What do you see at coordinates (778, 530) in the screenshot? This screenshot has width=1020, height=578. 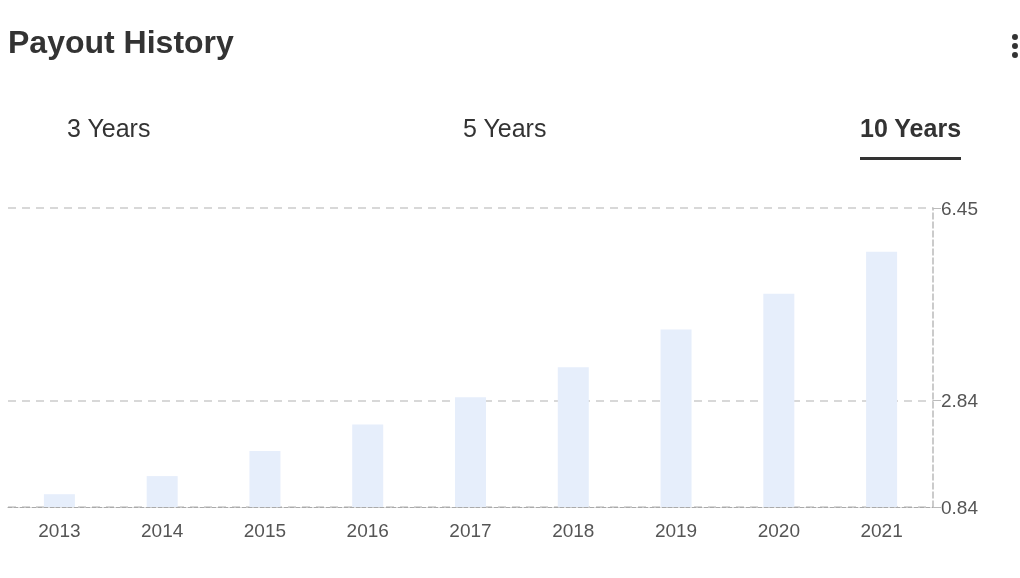 I see `x-tick-label: 2020` at bounding box center [778, 530].